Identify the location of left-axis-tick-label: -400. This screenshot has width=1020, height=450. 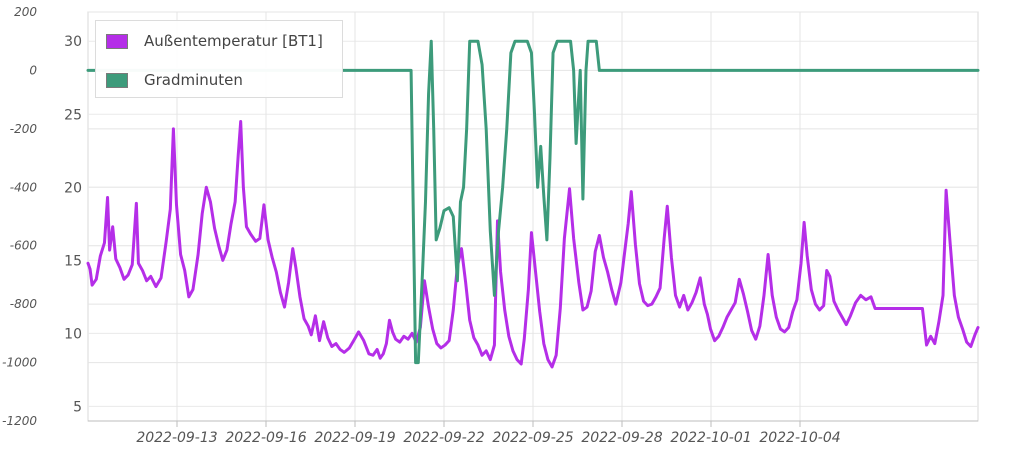
(24, 187).